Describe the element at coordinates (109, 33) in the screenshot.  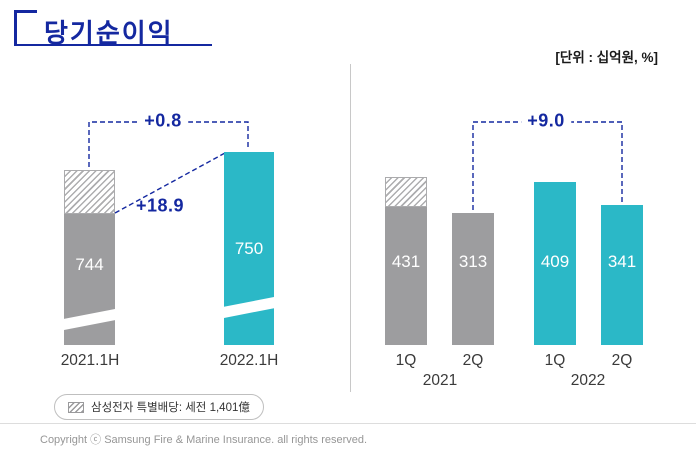
I see `page-title: 당기순이익` at that location.